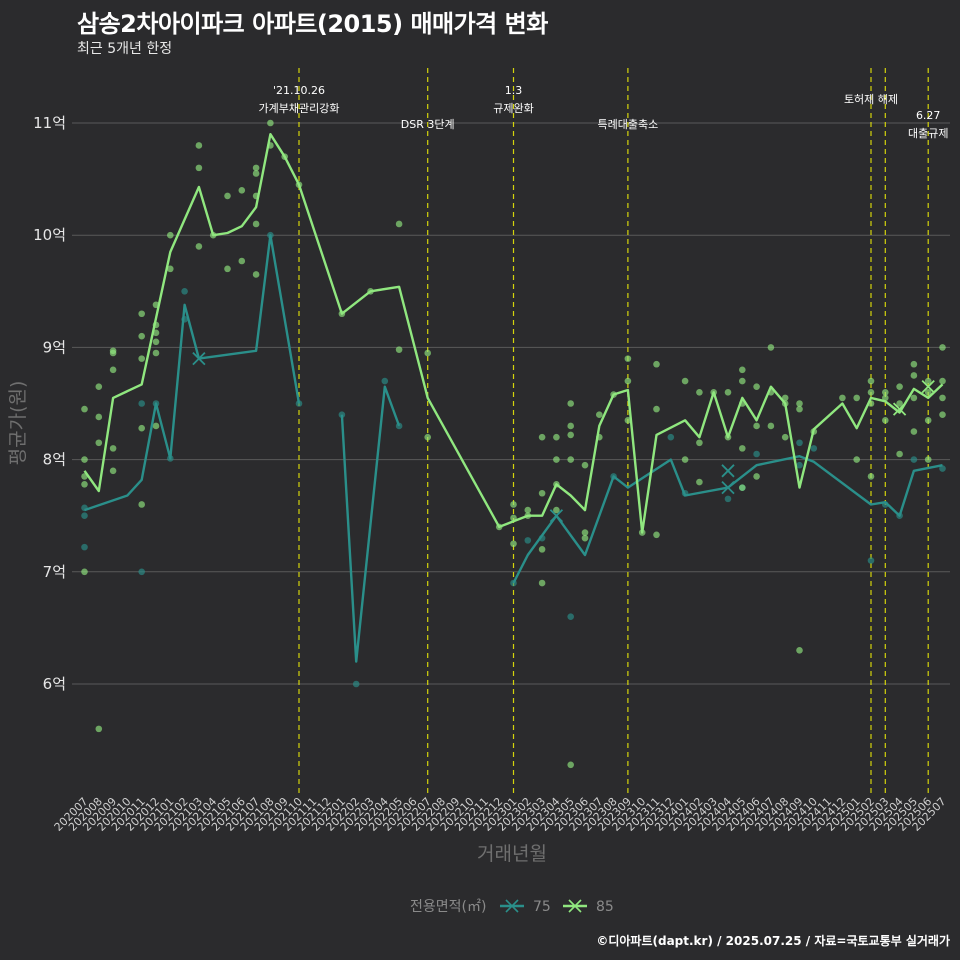  Describe the element at coordinates (628, 124) in the screenshot. I see `event-label: 특례대출축소` at that location.